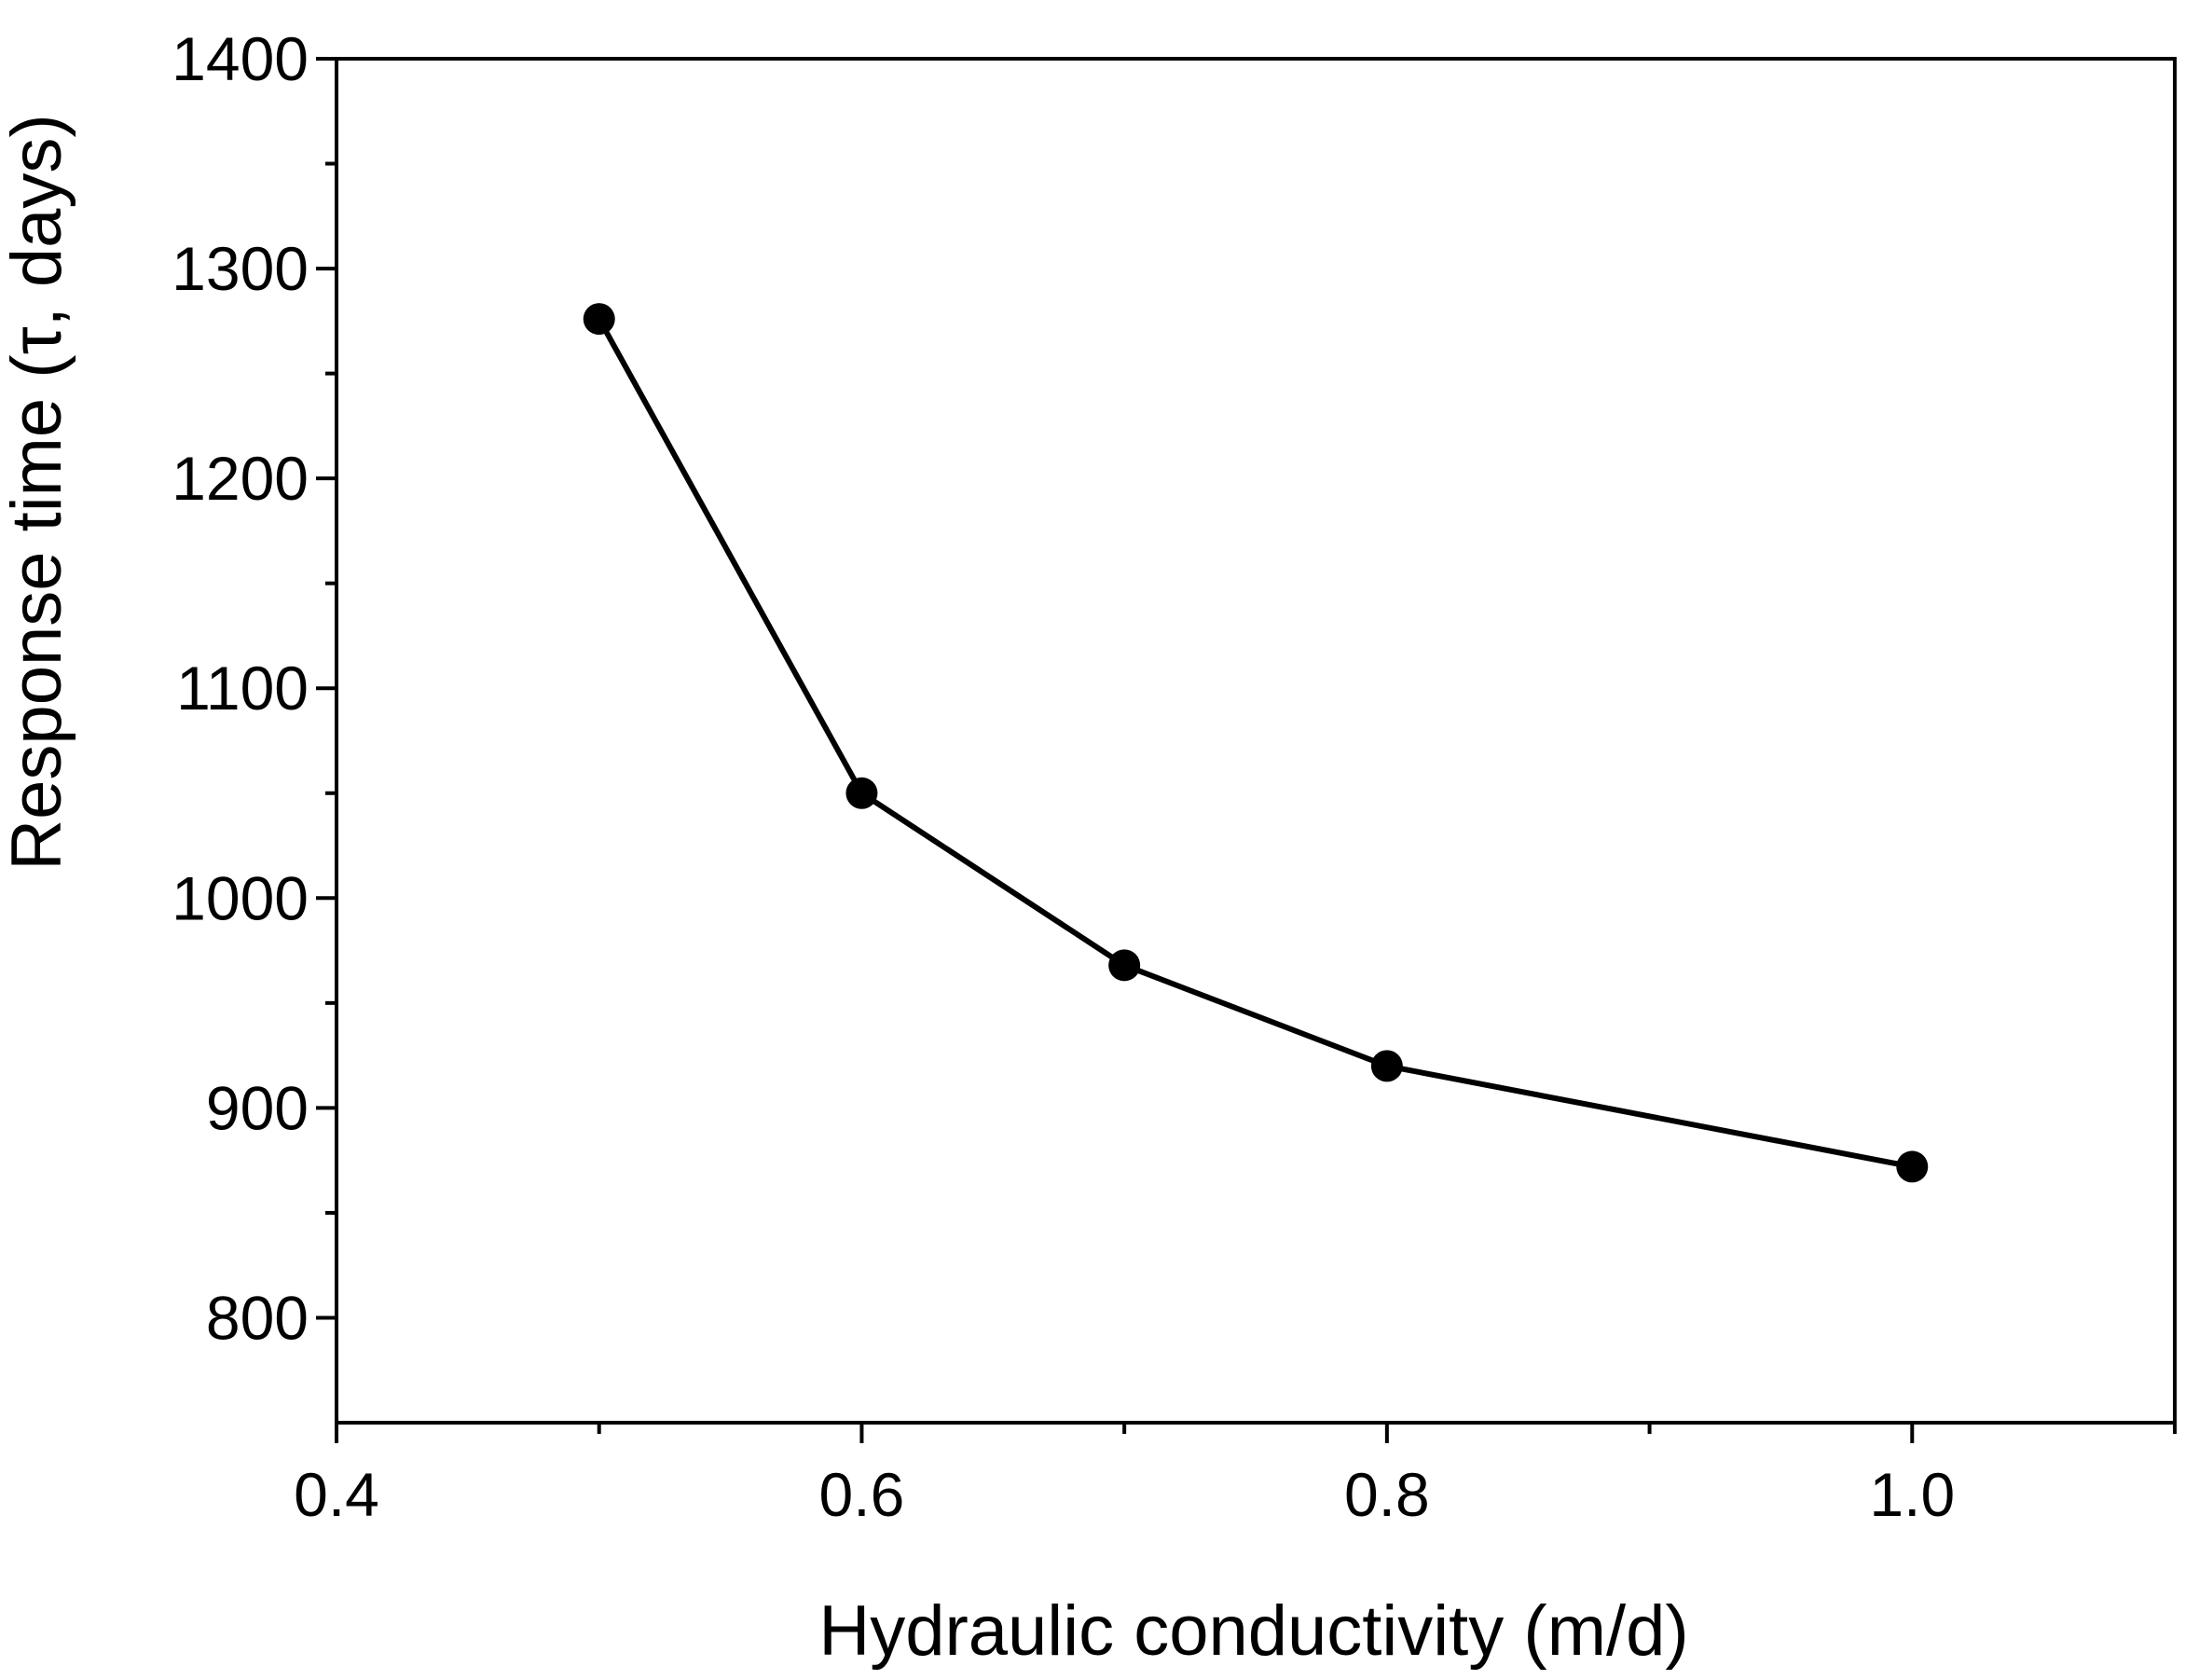 This screenshot has height=1680, width=2199. I want to click on x-tick-label: 0.6, so click(862, 1494).